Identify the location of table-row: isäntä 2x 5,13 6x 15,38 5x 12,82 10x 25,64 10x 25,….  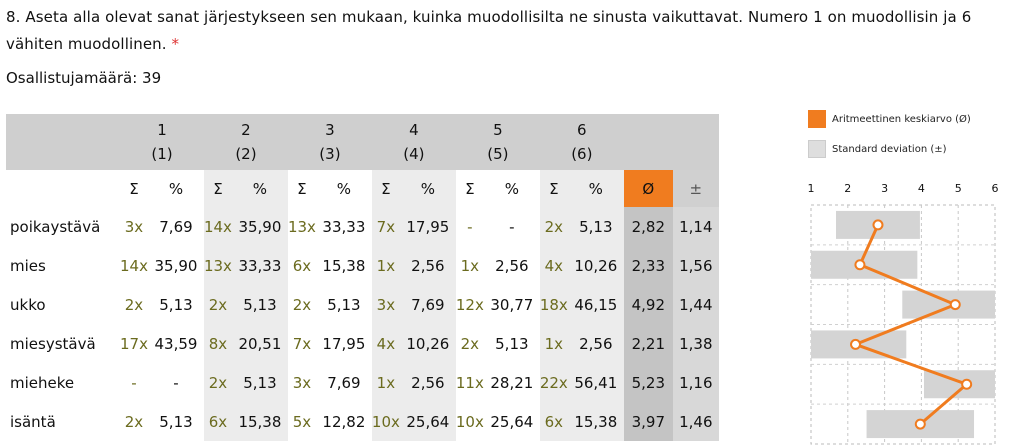
(362, 421).